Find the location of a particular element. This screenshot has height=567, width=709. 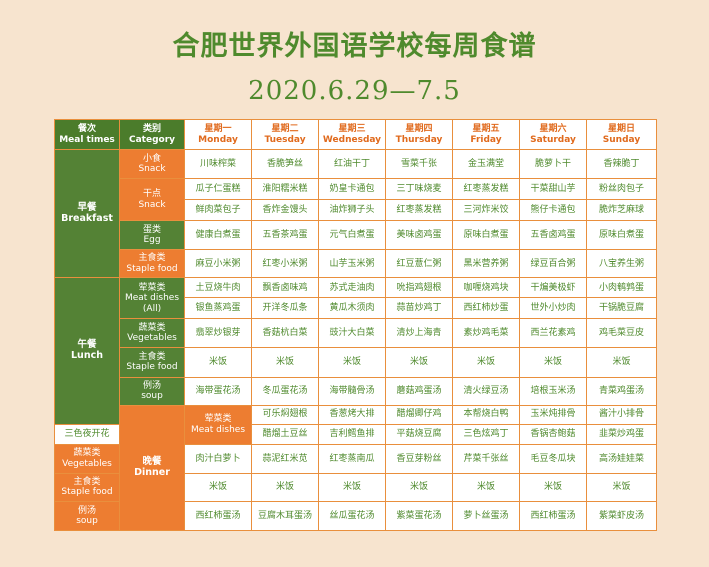

header-day-saturday: 星期六 Saturday is located at coordinates (553, 134).